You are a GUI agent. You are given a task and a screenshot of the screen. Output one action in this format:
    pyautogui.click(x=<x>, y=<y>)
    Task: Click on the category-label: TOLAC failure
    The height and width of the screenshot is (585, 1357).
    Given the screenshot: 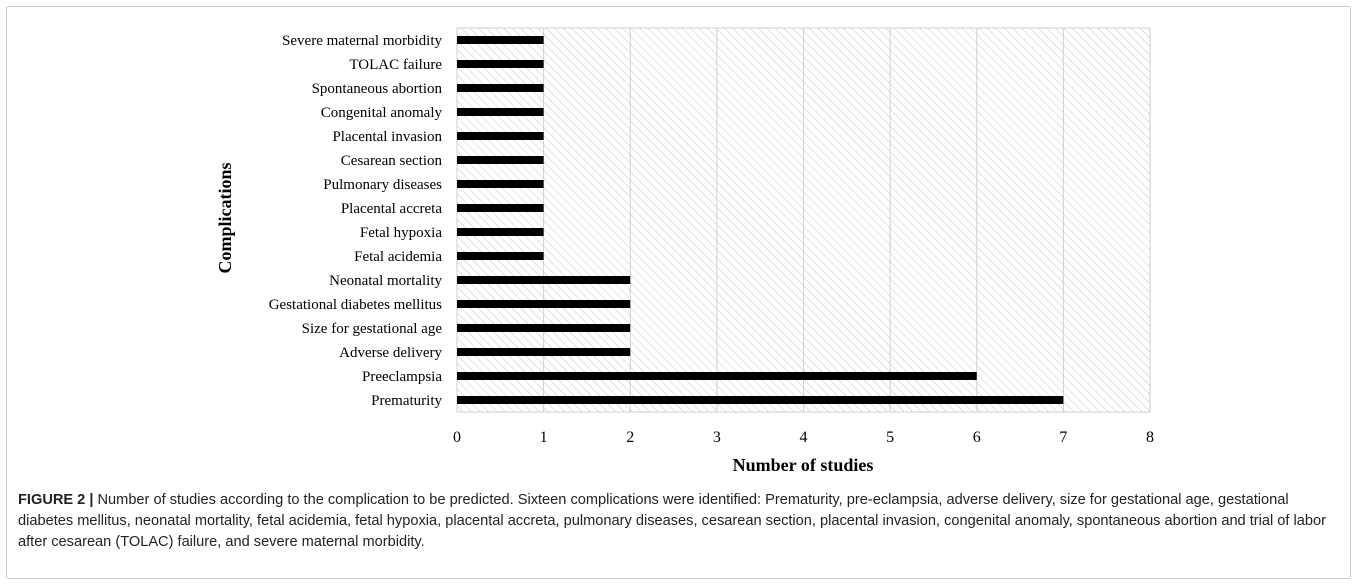 What is the action you would take?
    pyautogui.click(x=395, y=65)
    